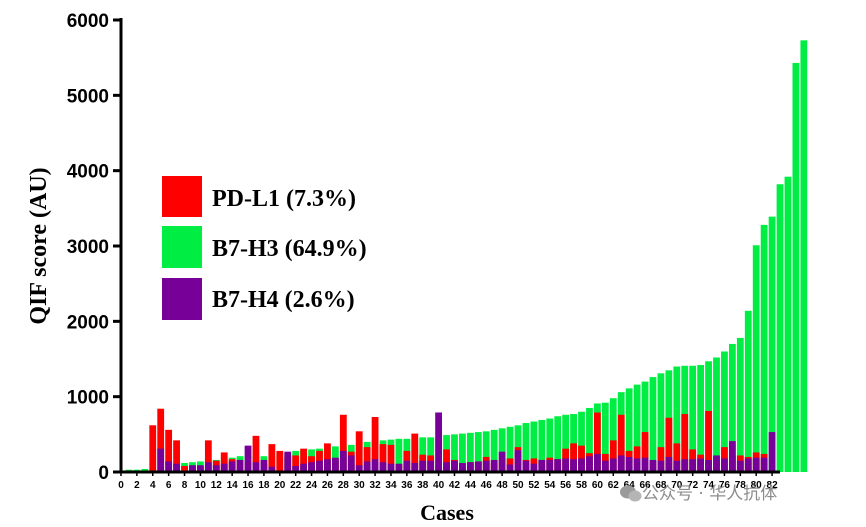  I want to click on x-tick-label-10: 10, so click(201, 485).